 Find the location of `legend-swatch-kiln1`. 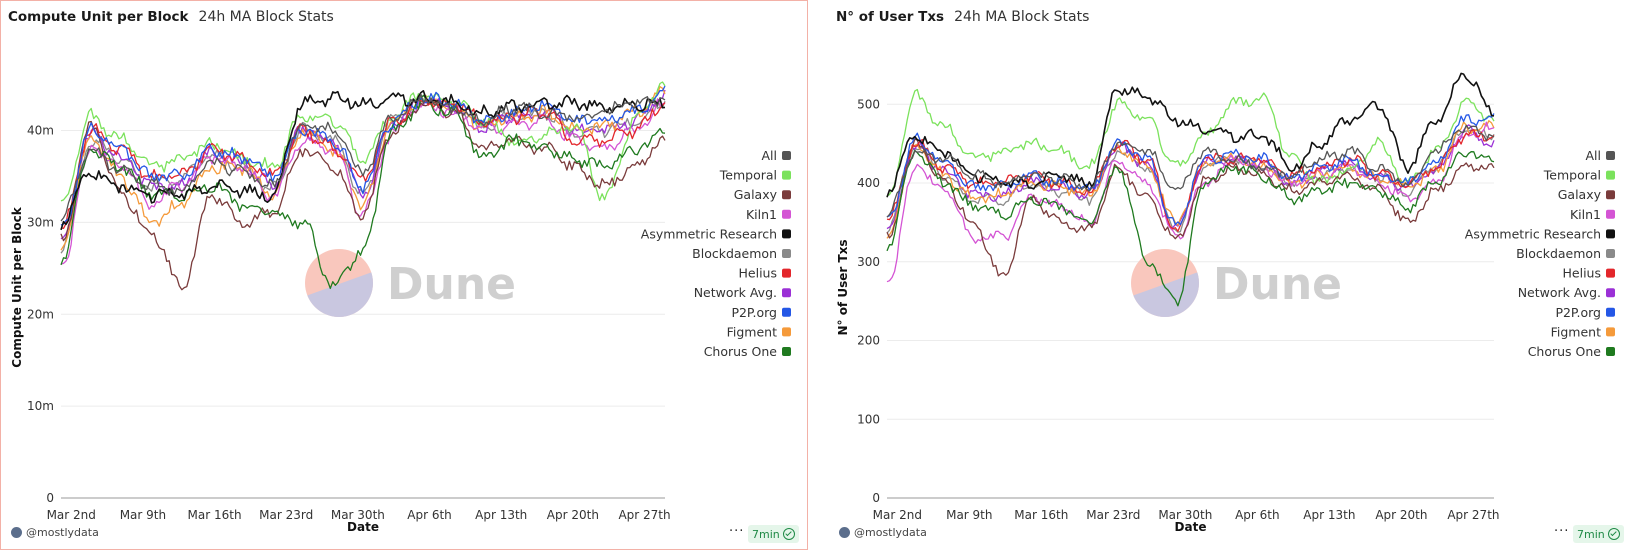

legend-swatch-kiln1 is located at coordinates (1610, 214).